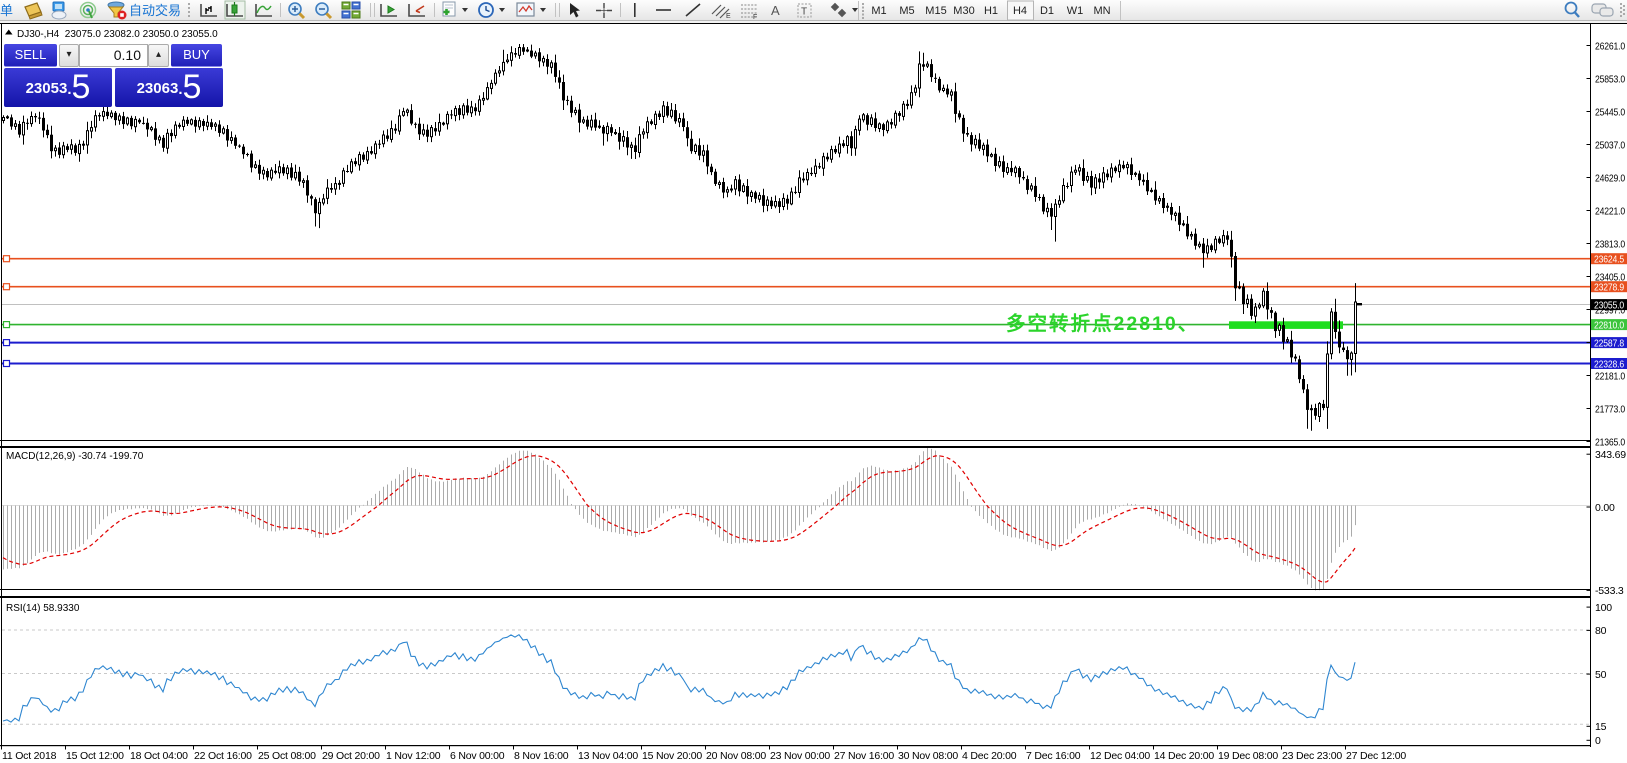 Image resolution: width=1627 pixels, height=763 pixels. Describe the element at coordinates (1603, 608) in the screenshot. I see `svg-text: 100` at that location.